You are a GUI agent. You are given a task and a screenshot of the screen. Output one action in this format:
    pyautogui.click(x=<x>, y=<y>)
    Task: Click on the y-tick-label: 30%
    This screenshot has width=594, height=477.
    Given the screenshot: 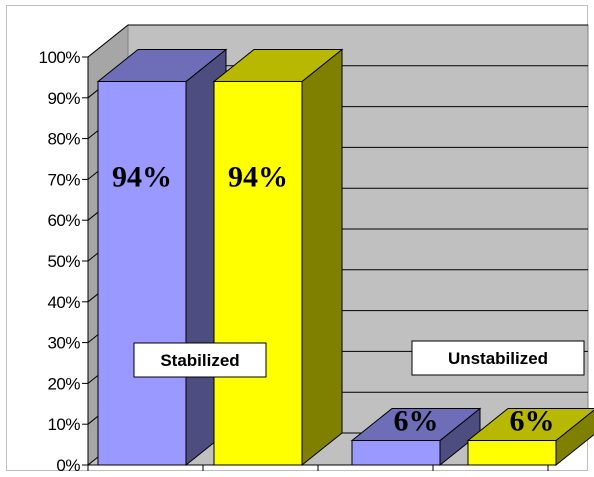 What is the action you would take?
    pyautogui.click(x=63, y=343)
    